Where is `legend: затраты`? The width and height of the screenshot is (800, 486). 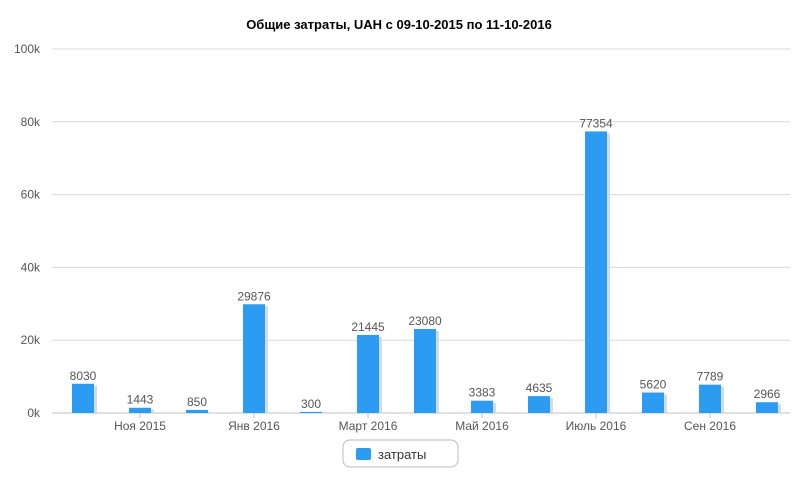
legend: затраты is located at coordinates (400, 453).